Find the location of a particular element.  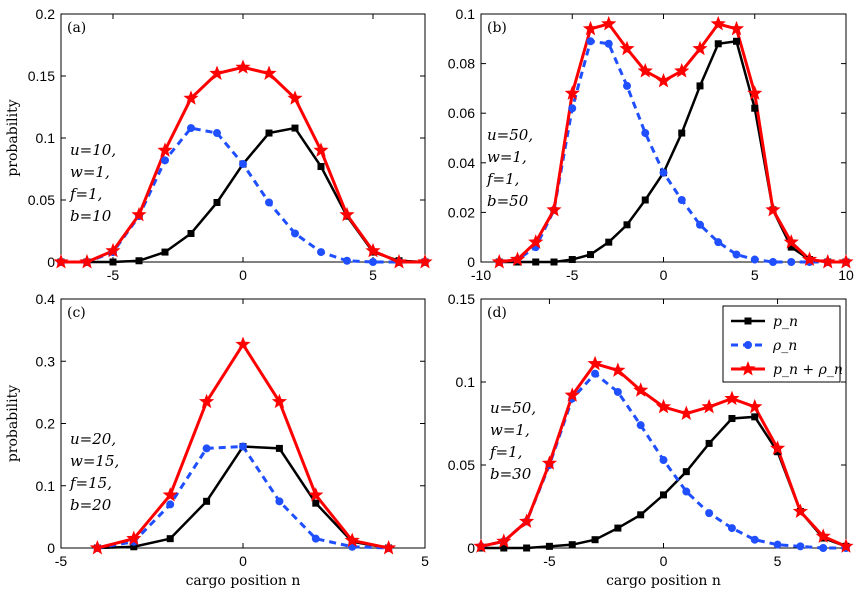

param-u: u=50, is located at coordinates (510, 135).